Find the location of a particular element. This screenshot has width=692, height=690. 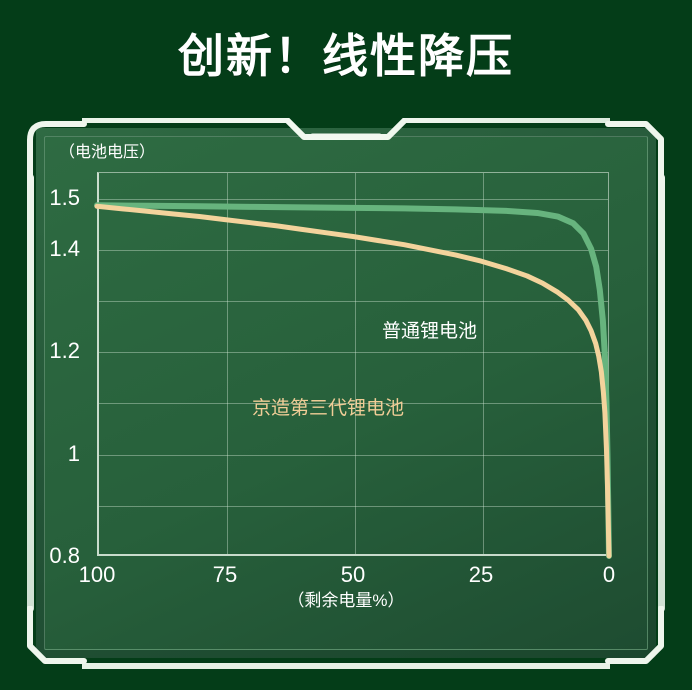

x-axis-tick-label: 25 is located at coordinates (481, 574).